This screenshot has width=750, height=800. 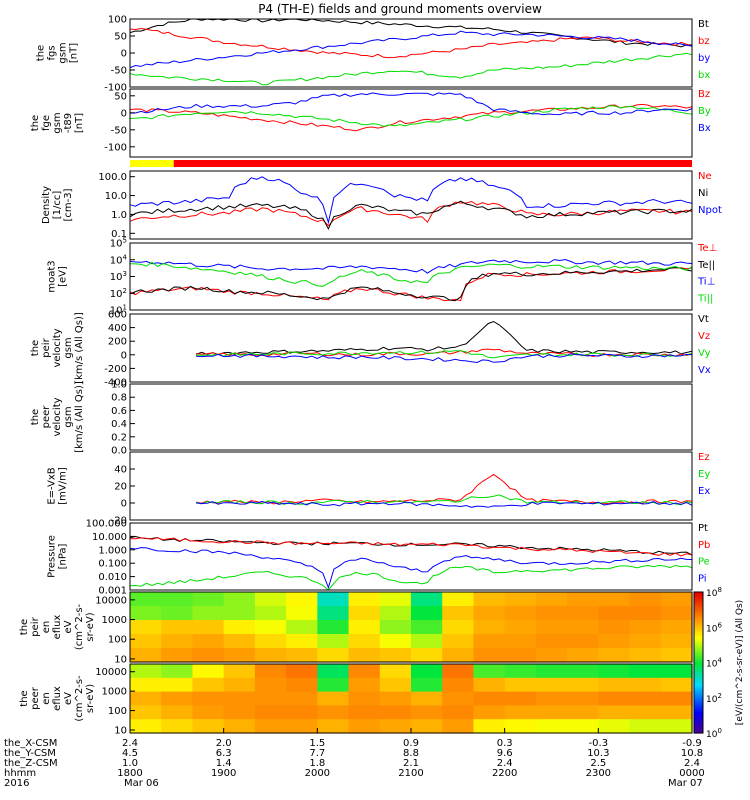 I want to click on y-tick-label: 10², so click(x=118, y=293).